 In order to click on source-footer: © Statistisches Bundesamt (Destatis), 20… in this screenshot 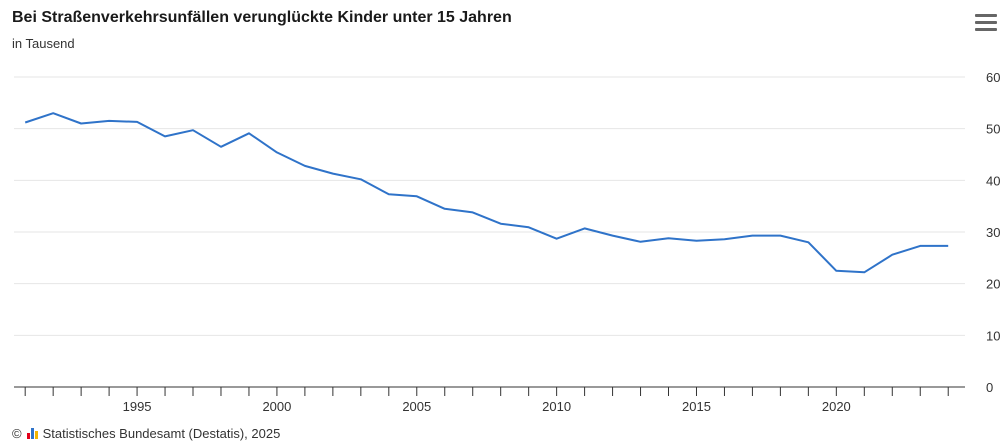, I will do `click(146, 433)`.